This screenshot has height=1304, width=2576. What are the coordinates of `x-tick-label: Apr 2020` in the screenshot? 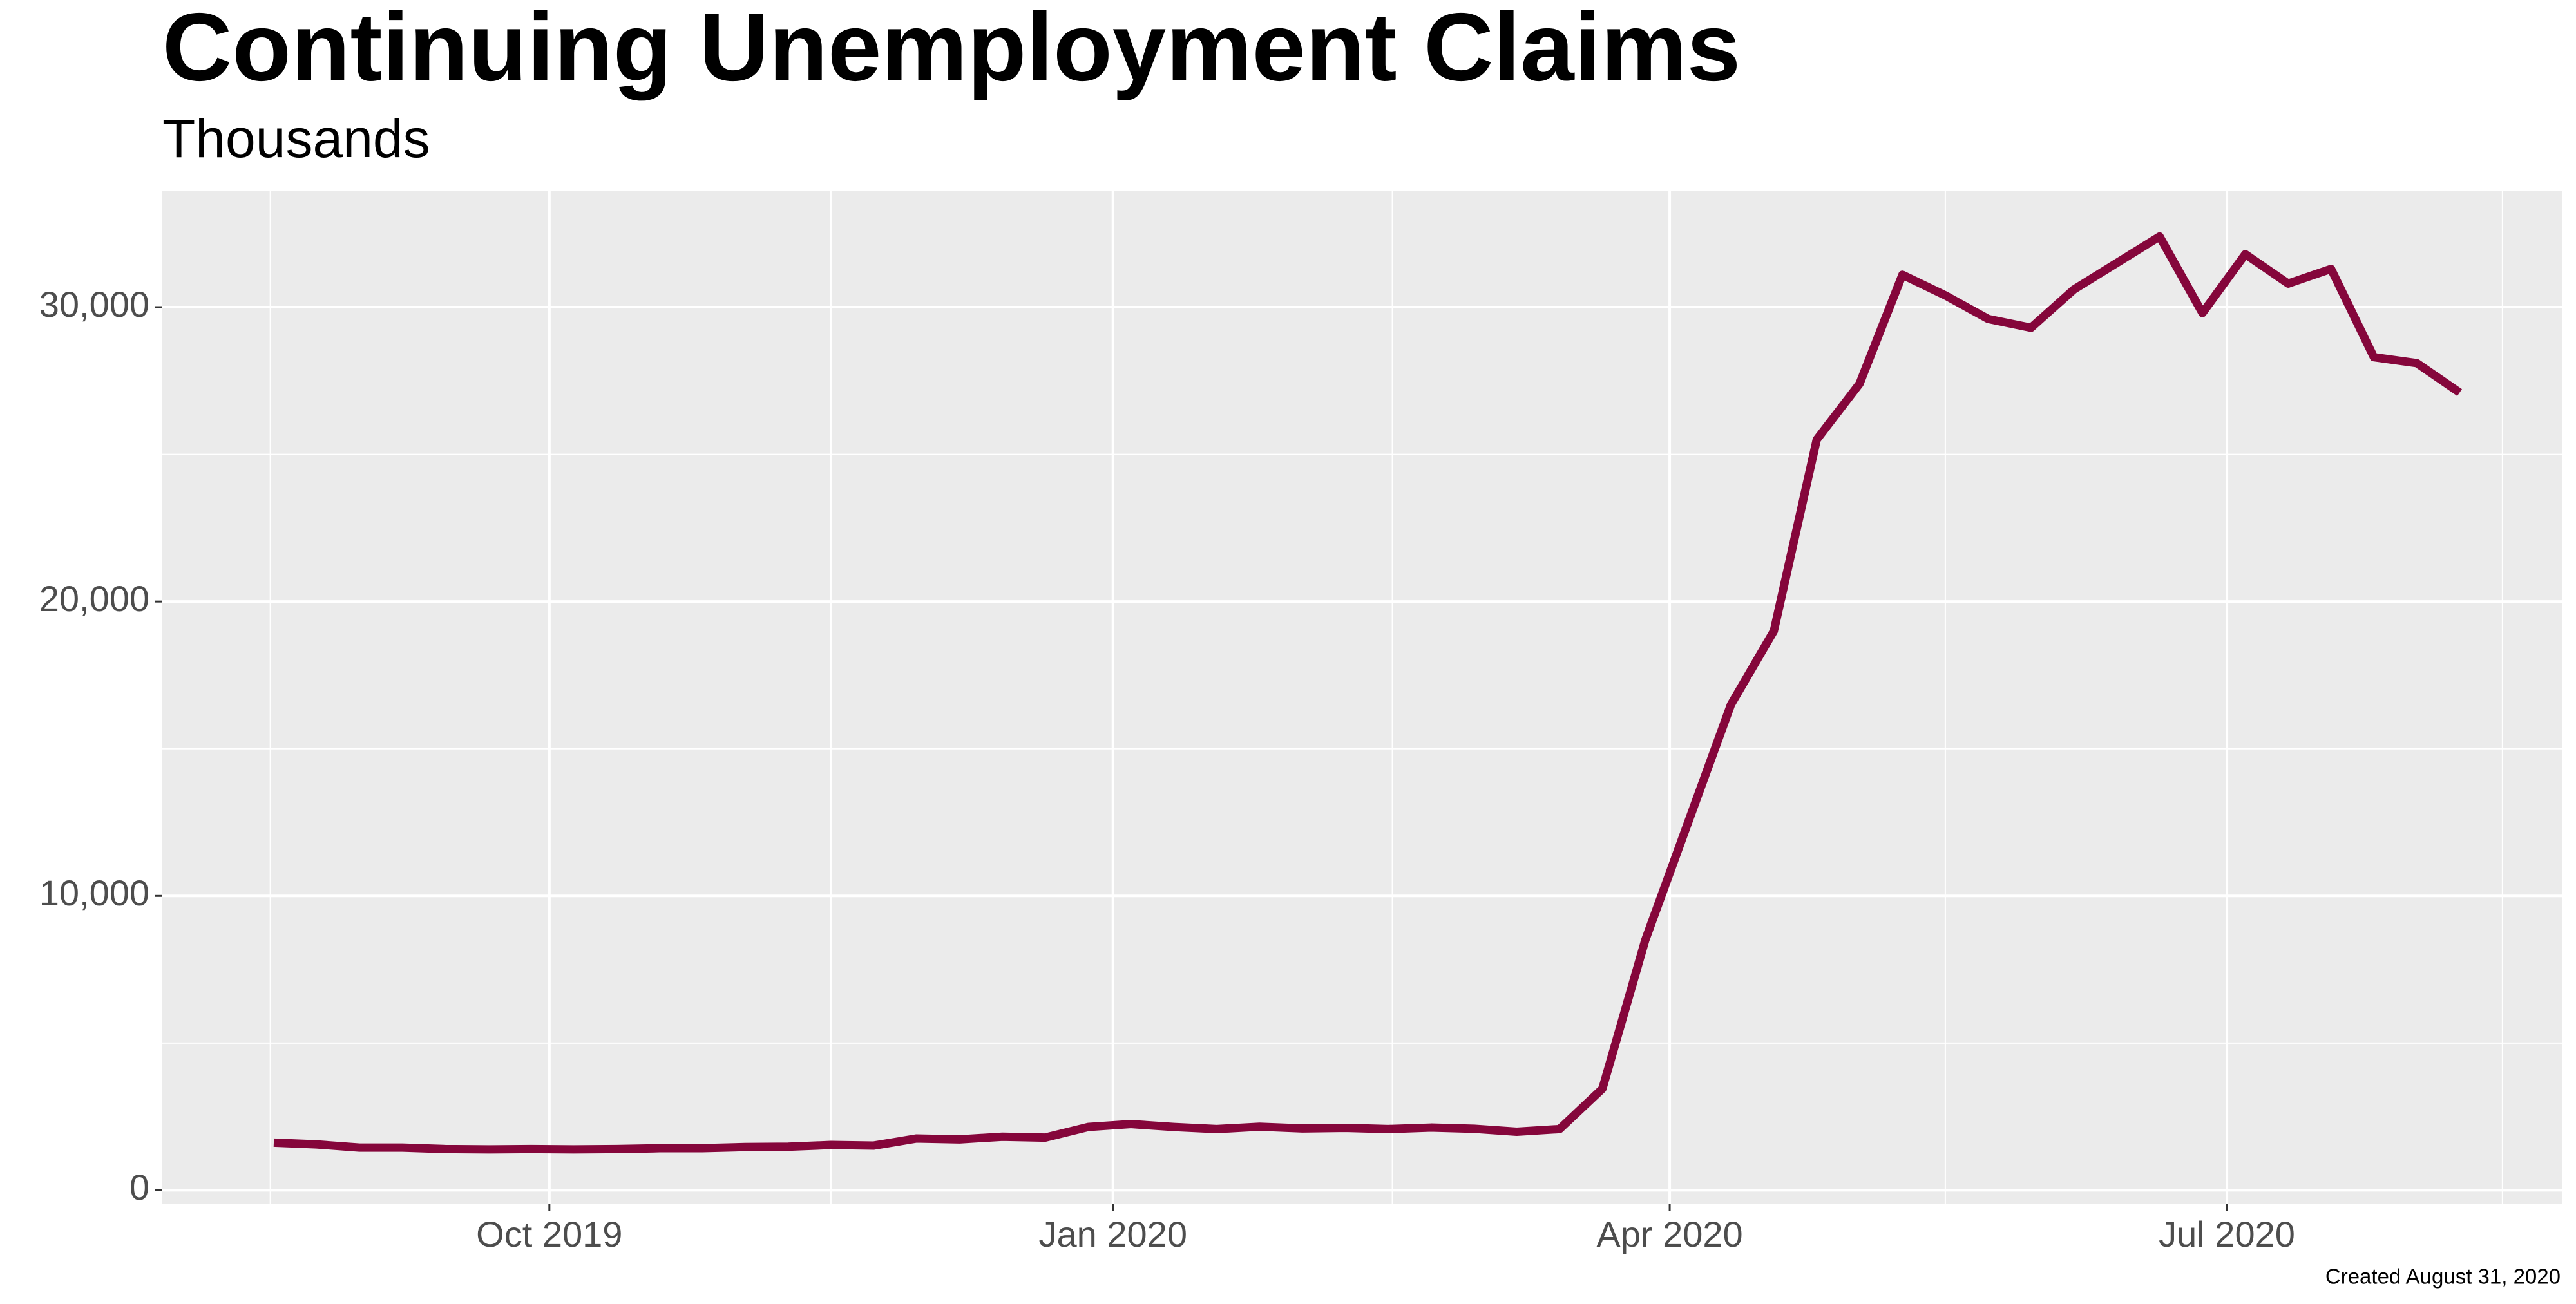 It's located at (1669, 1234).